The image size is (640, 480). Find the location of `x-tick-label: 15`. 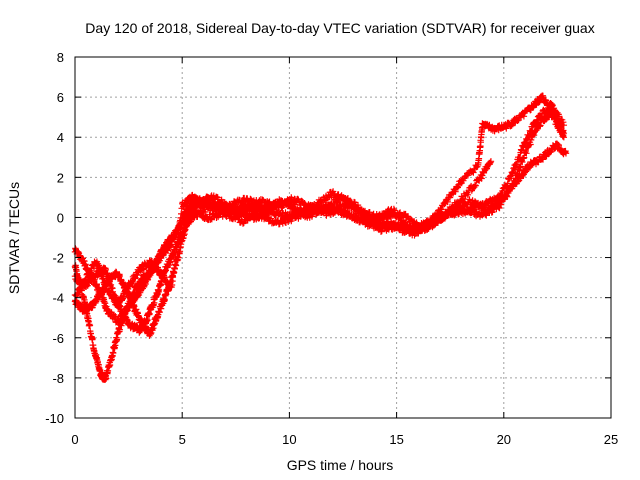

x-tick-label: 15 is located at coordinates (396, 439).